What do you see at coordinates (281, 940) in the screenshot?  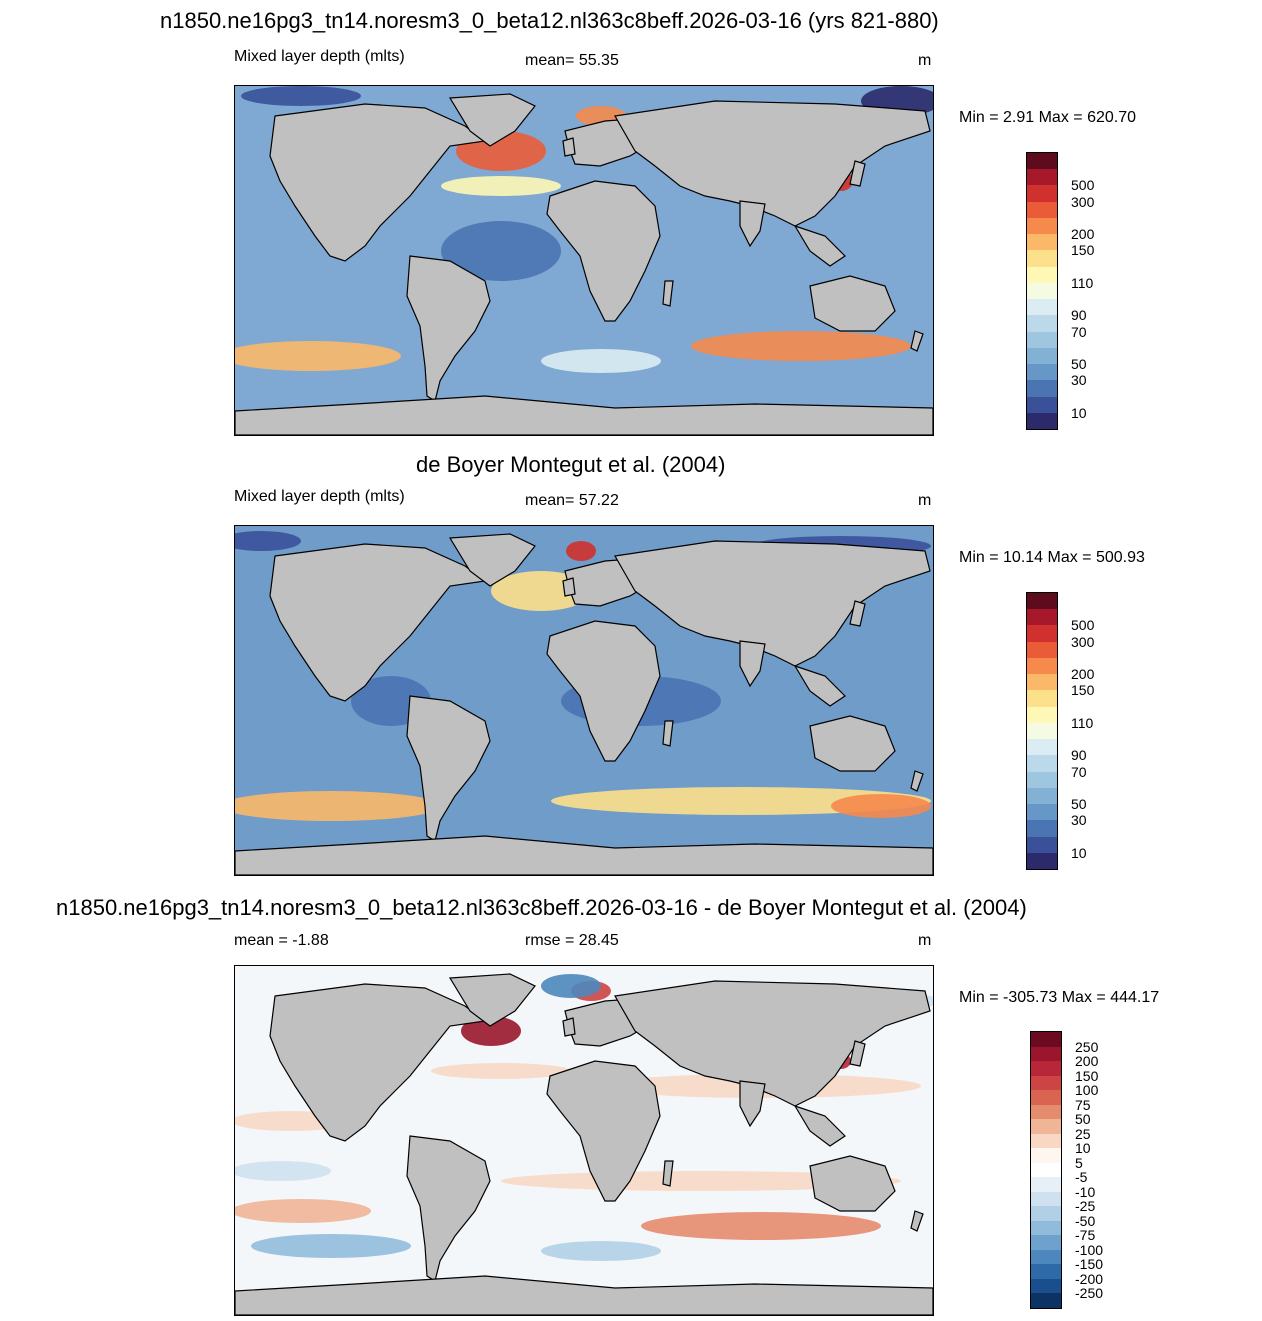 I see `panel3-mean-label: mean = -1.88` at bounding box center [281, 940].